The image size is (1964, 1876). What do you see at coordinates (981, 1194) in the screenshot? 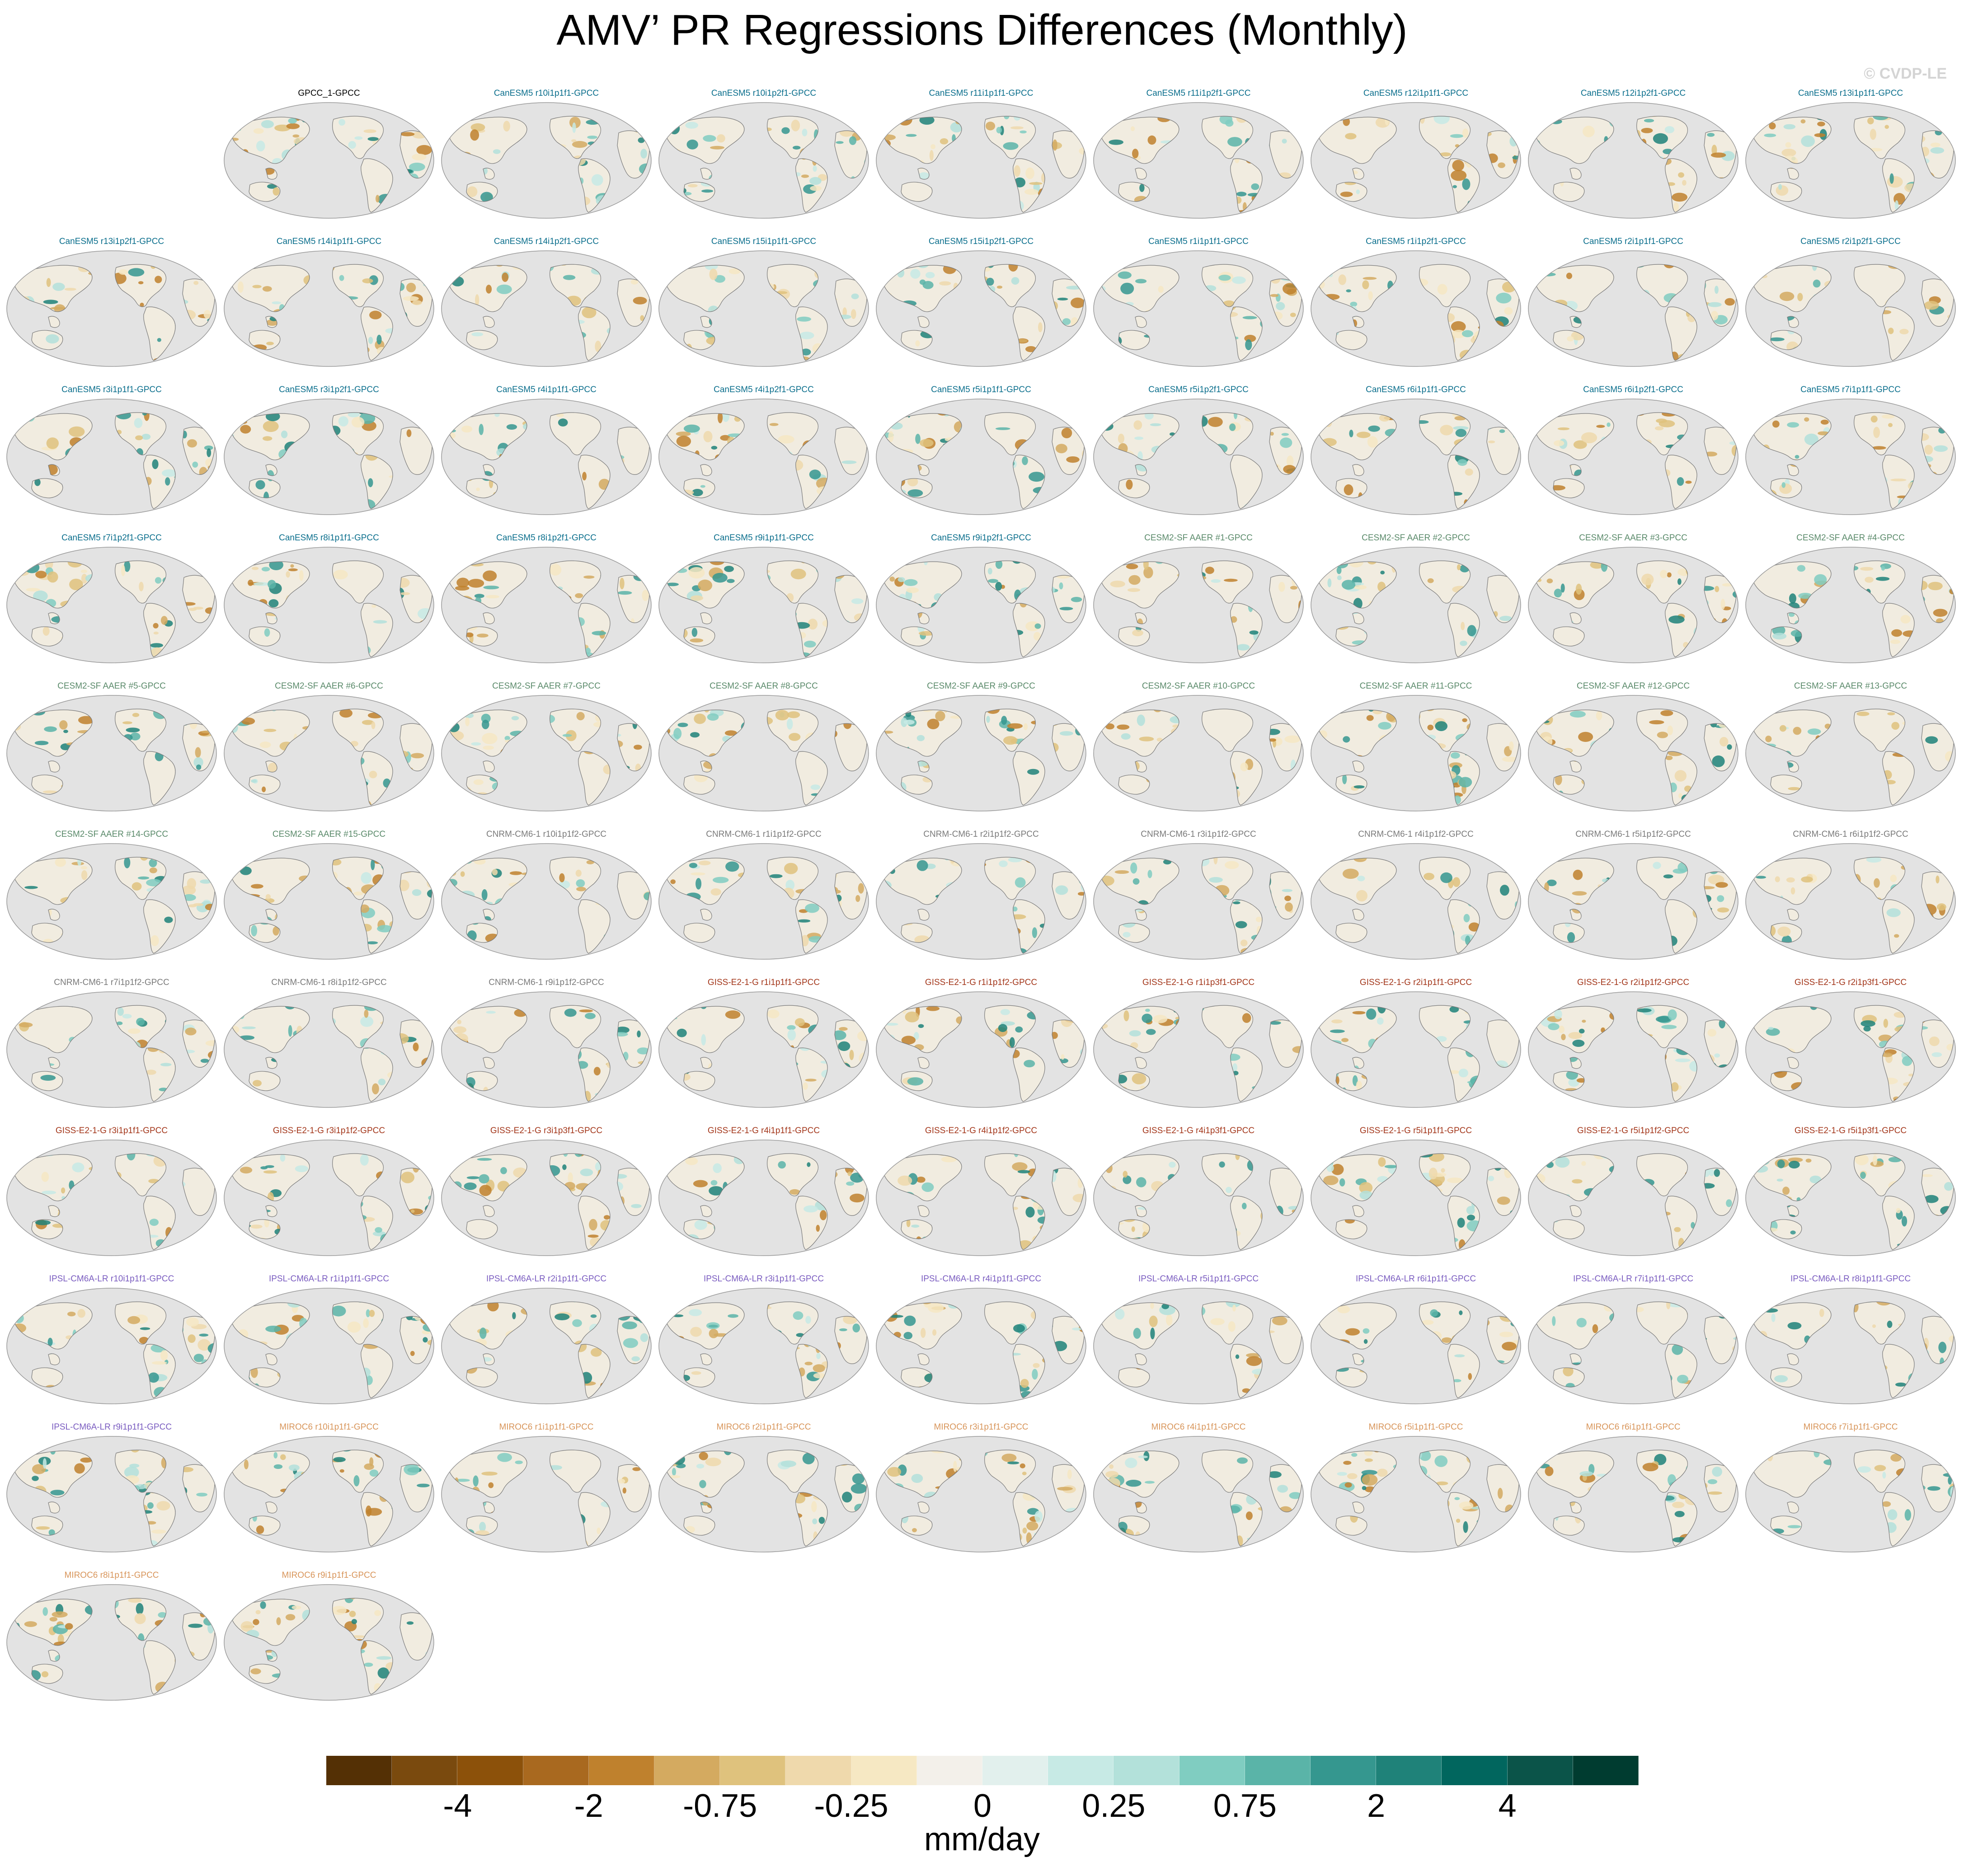
I see `map-panel: GISS-E2-1-G r4i1p1f2-GPCC` at bounding box center [981, 1194].